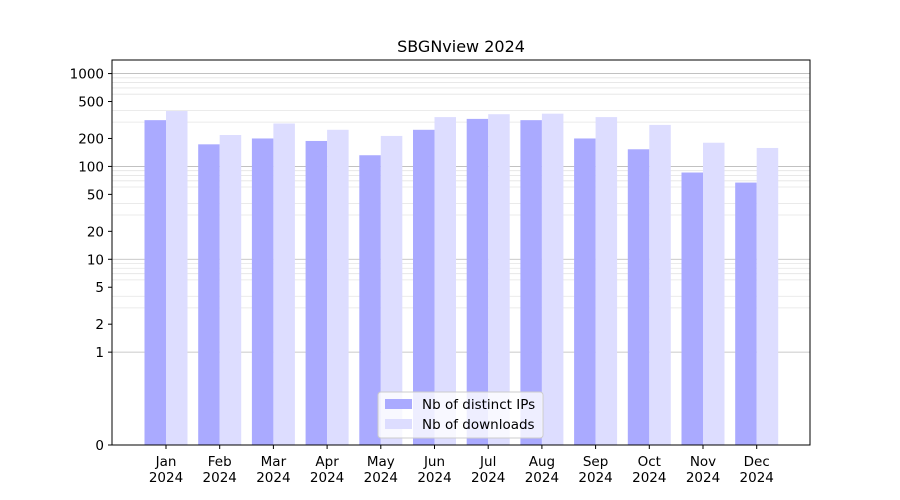  Describe the element at coordinates (220, 462) in the screenshot. I see `x-tick-label-month: Feb` at that location.